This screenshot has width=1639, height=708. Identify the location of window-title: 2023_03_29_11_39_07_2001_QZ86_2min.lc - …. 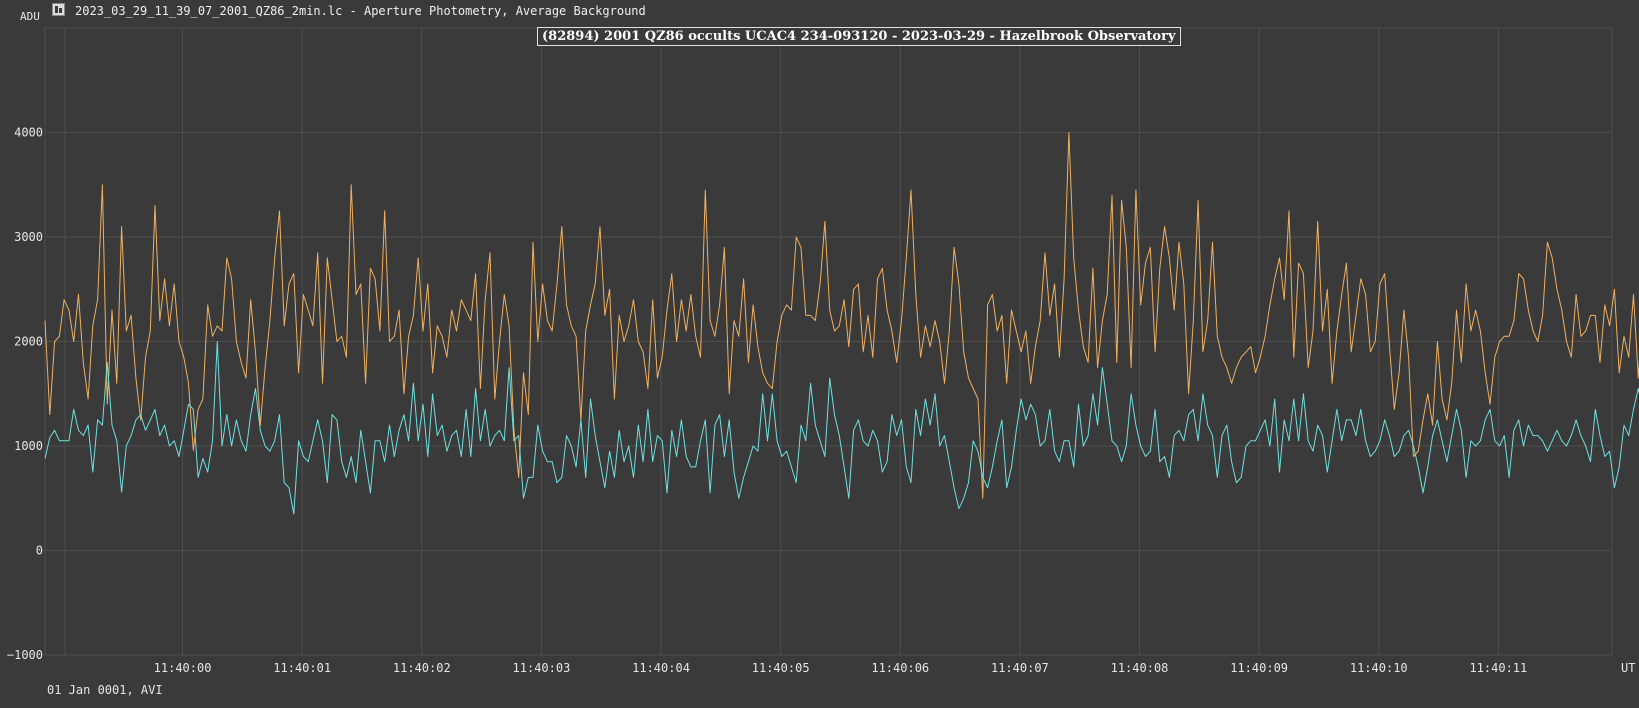
(360, 11).